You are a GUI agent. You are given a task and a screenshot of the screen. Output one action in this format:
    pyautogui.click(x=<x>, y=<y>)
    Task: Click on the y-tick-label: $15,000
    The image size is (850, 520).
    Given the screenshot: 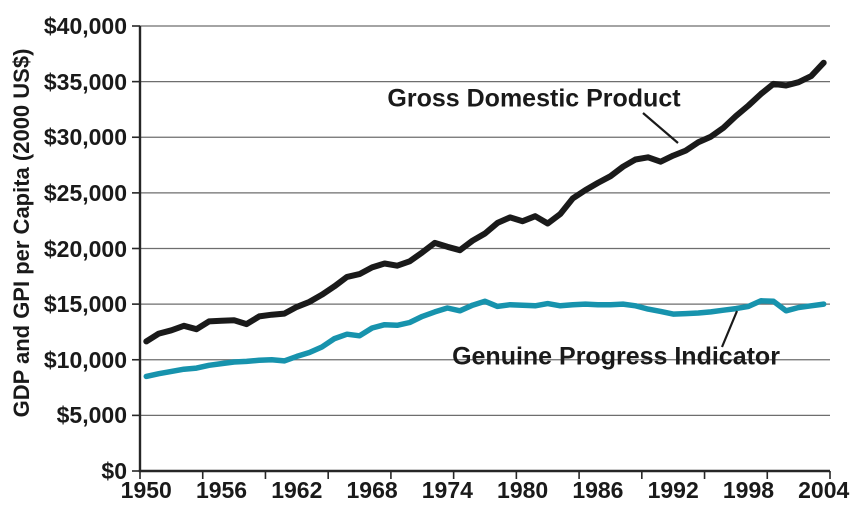 What is the action you would take?
    pyautogui.click(x=85, y=304)
    